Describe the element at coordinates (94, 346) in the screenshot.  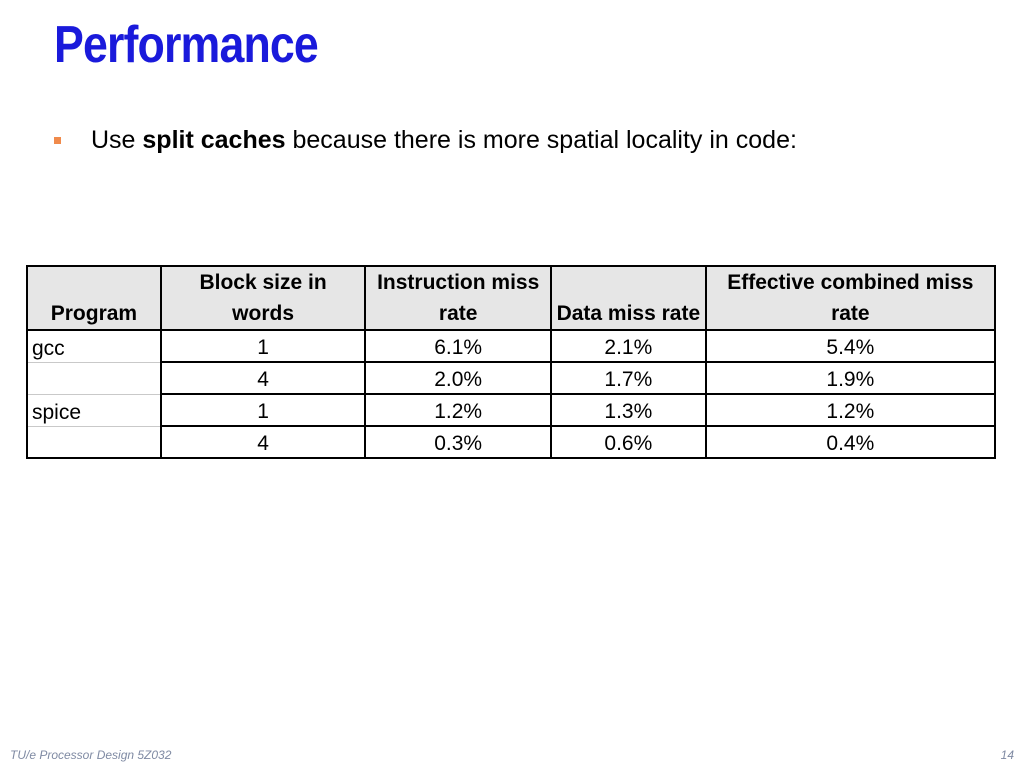
I see `cell-program: gcc` at that location.